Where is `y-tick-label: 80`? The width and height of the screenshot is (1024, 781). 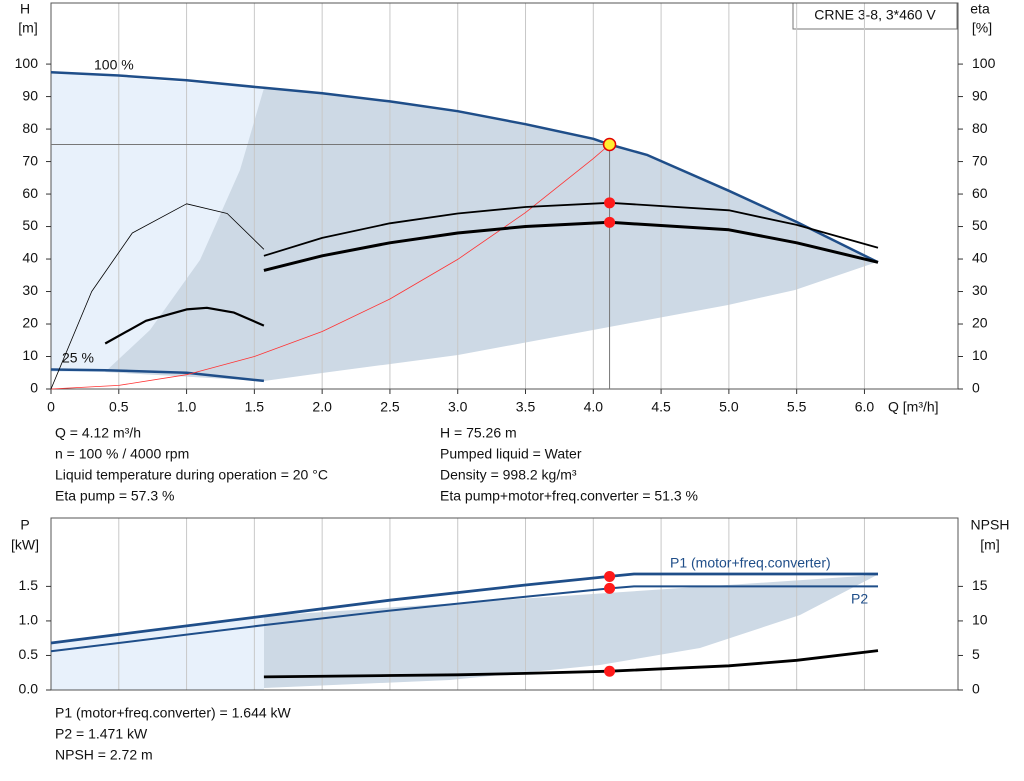 y-tick-label: 80 is located at coordinates (30, 128).